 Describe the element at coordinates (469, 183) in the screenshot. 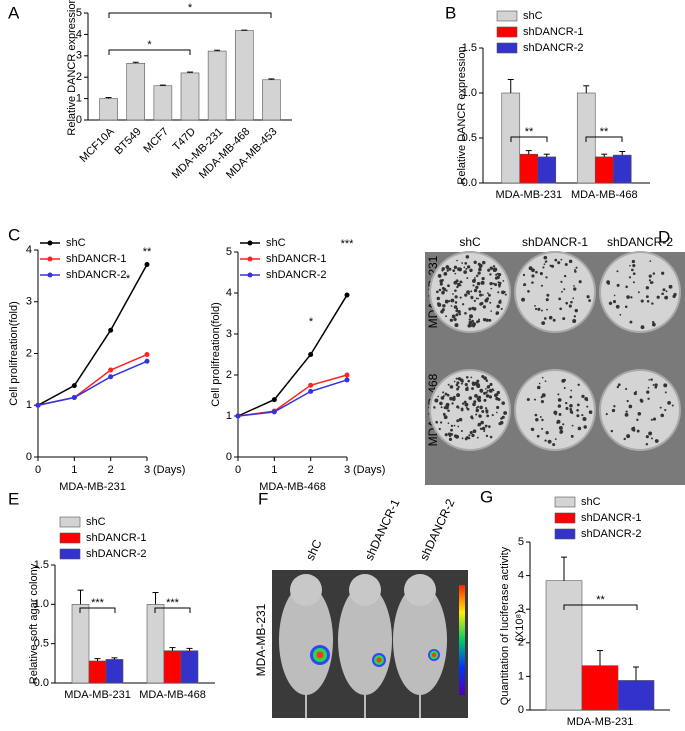

I see `y-tick-label: 0.0` at that location.